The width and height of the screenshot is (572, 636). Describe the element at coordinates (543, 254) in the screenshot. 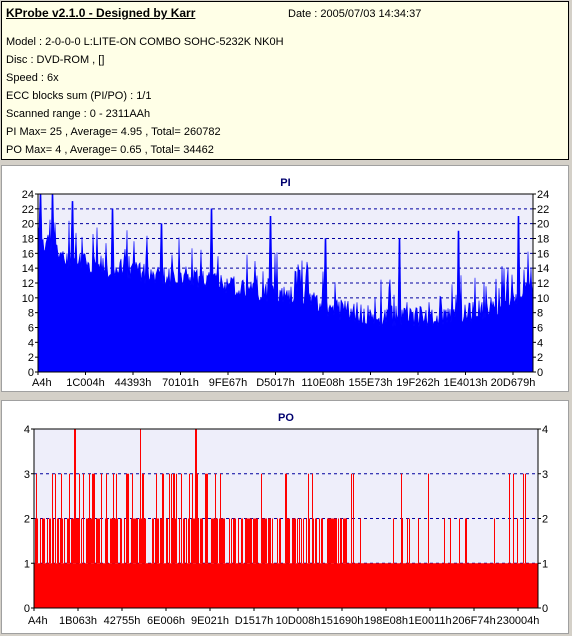

I see `y-tick-label-right: 16` at that location.